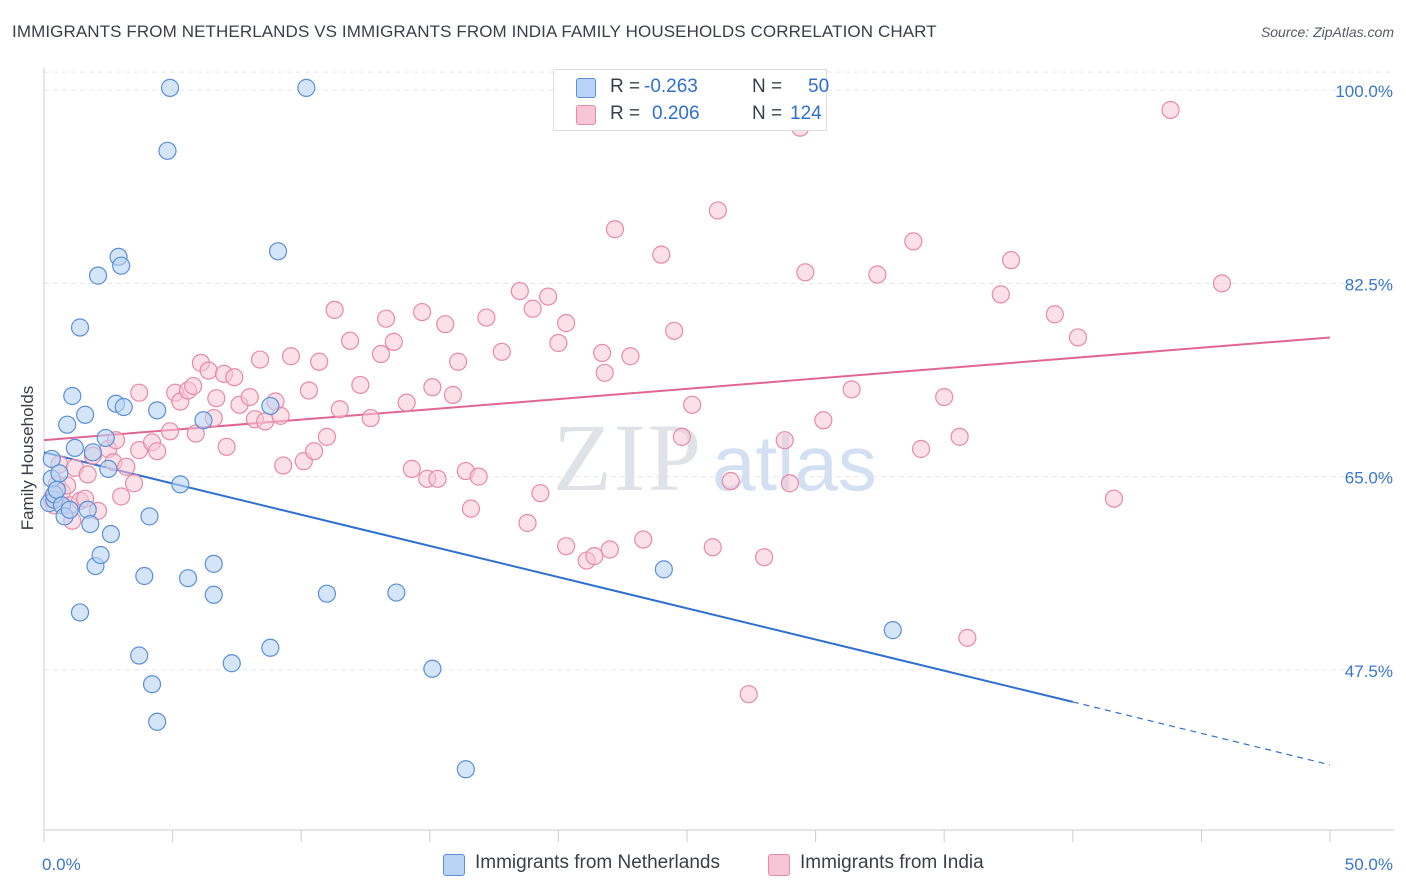  Describe the element at coordinates (1201, 733) in the screenshot. I see `netherlands-trend-extension` at that location.